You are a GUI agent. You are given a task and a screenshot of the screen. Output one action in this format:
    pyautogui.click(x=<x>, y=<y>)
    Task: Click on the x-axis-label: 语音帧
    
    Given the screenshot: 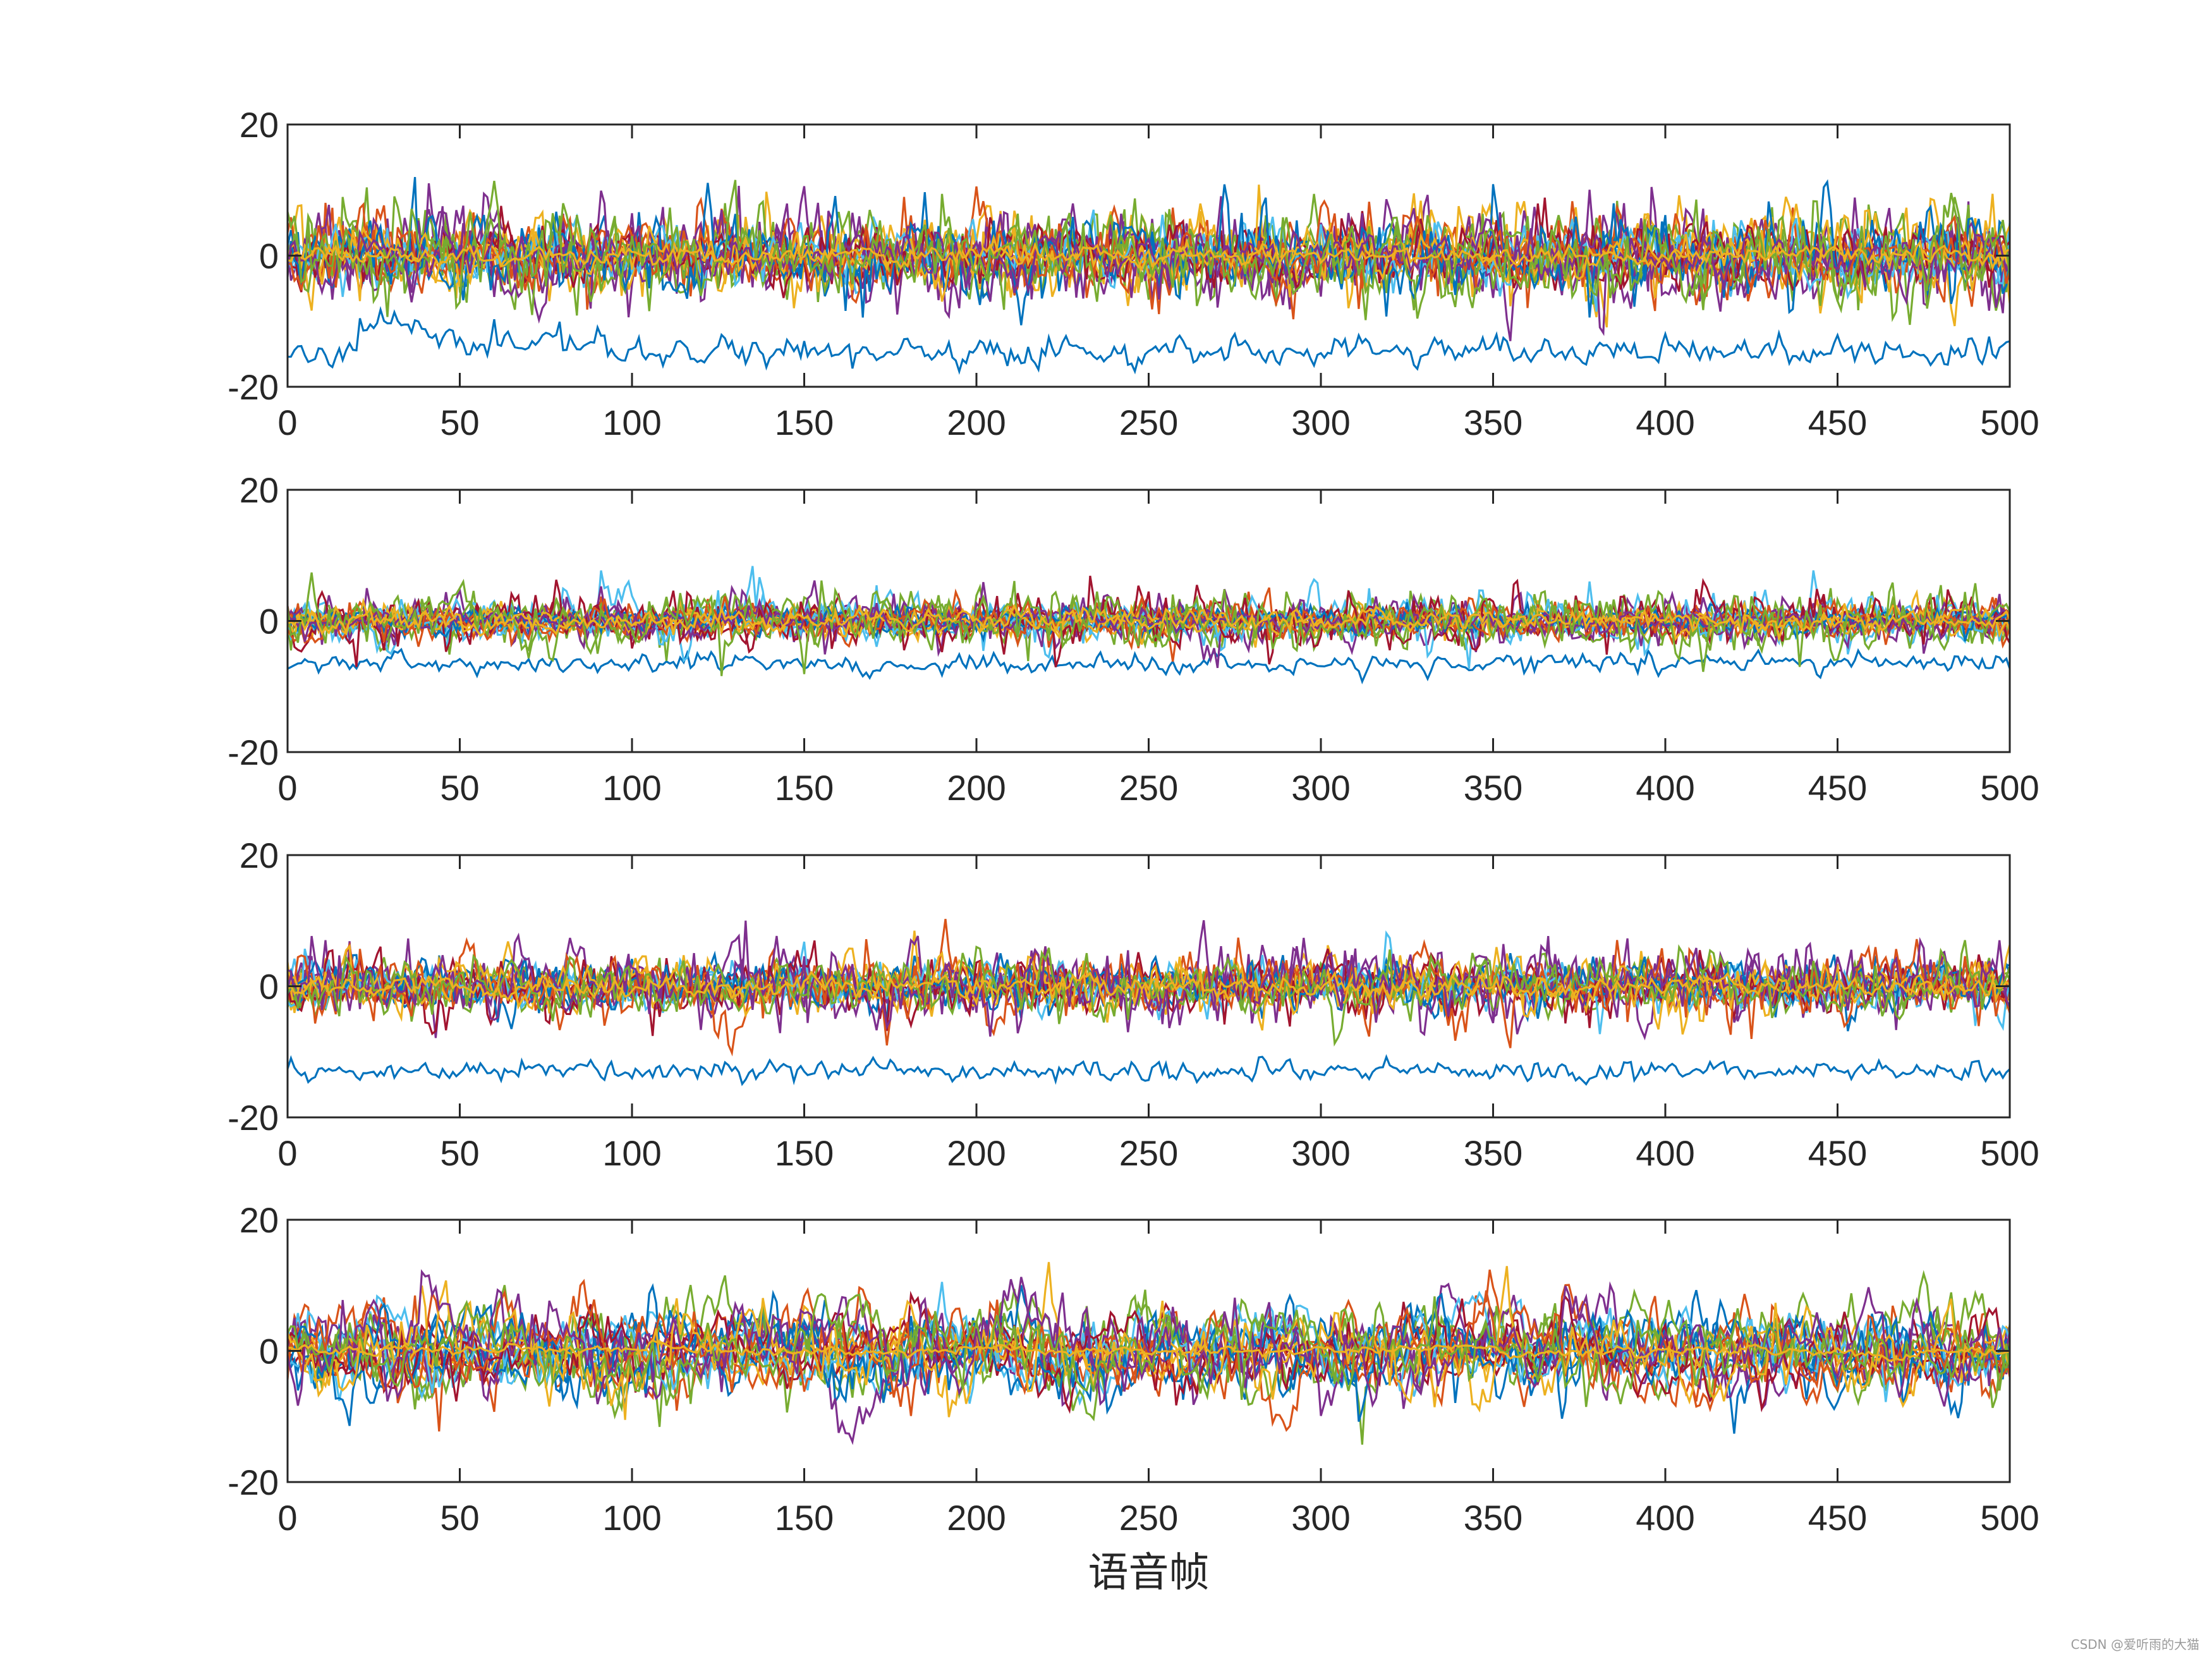 What is the action you would take?
    pyautogui.click(x=1149, y=1573)
    